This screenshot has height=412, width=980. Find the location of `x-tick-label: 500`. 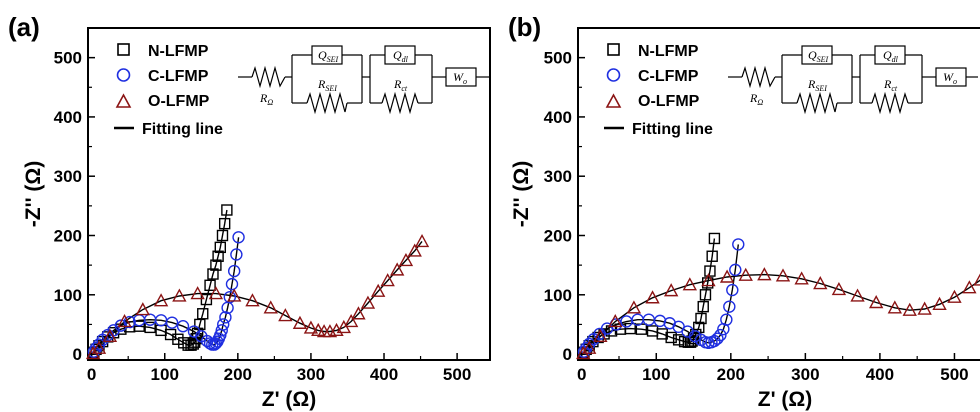

x-tick-label: 500 is located at coordinates (457, 374).